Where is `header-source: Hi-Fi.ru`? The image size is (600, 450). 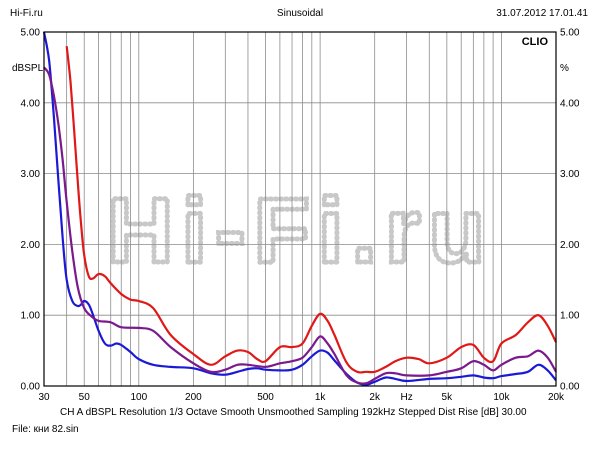 header-source: Hi-Fi.ru is located at coordinates (26, 13).